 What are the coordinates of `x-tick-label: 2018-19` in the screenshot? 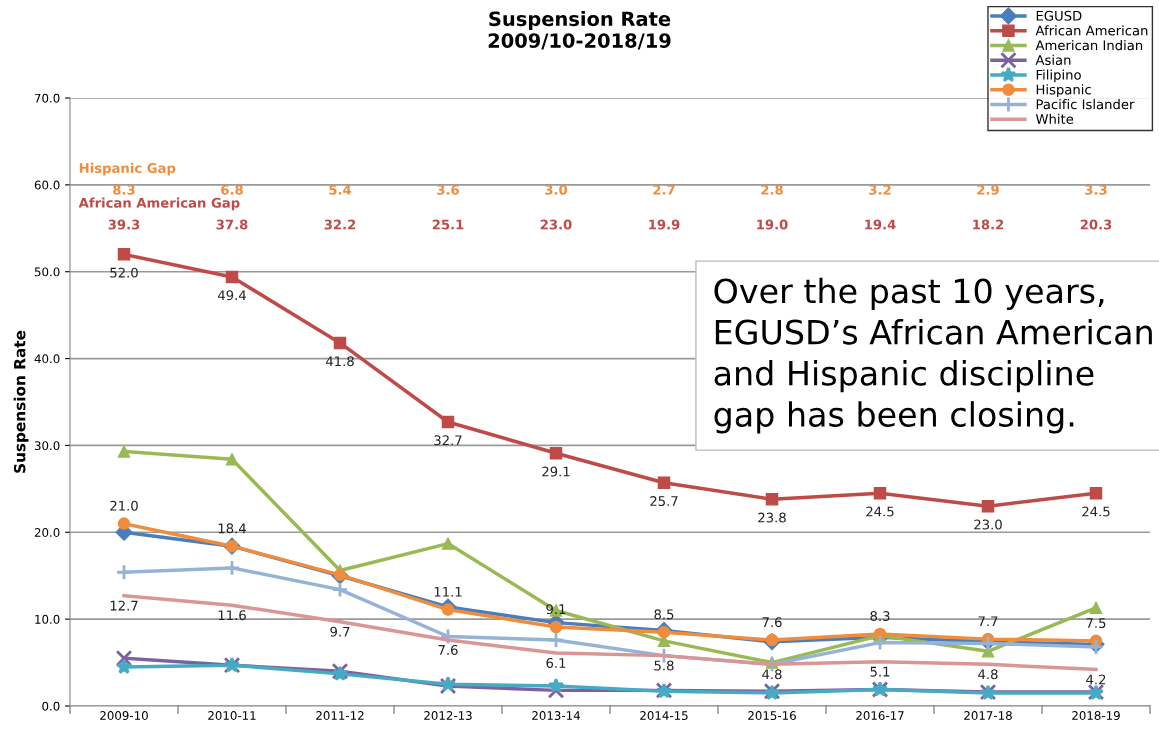 It's located at (1096, 715).